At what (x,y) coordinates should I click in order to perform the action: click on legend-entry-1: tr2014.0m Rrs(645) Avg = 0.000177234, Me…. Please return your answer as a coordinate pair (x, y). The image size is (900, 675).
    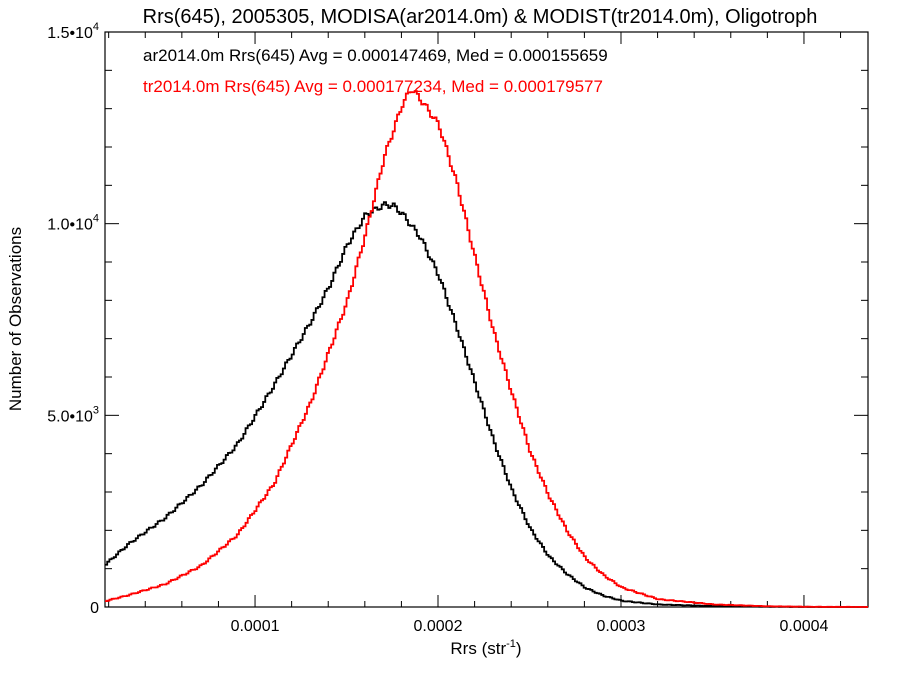
    Looking at the image, I should click on (373, 86).